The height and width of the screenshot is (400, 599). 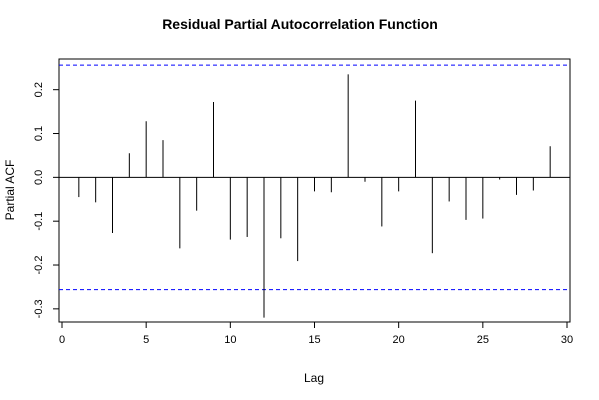 What do you see at coordinates (483, 340) in the screenshot?
I see `x-tick-label: 25` at bounding box center [483, 340].